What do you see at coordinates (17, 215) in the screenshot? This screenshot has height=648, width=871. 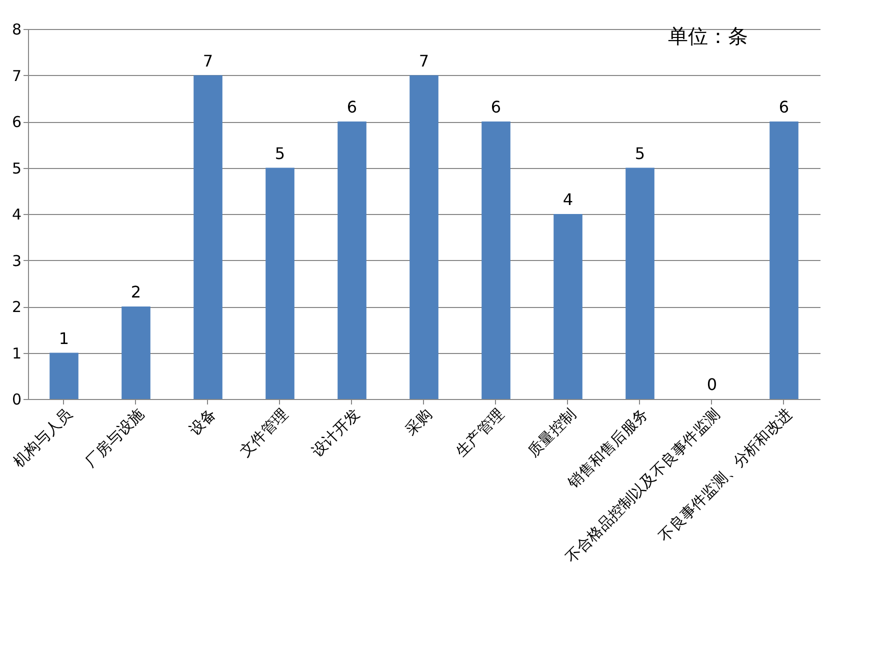 I see `y-tick-label: 4` at bounding box center [17, 215].